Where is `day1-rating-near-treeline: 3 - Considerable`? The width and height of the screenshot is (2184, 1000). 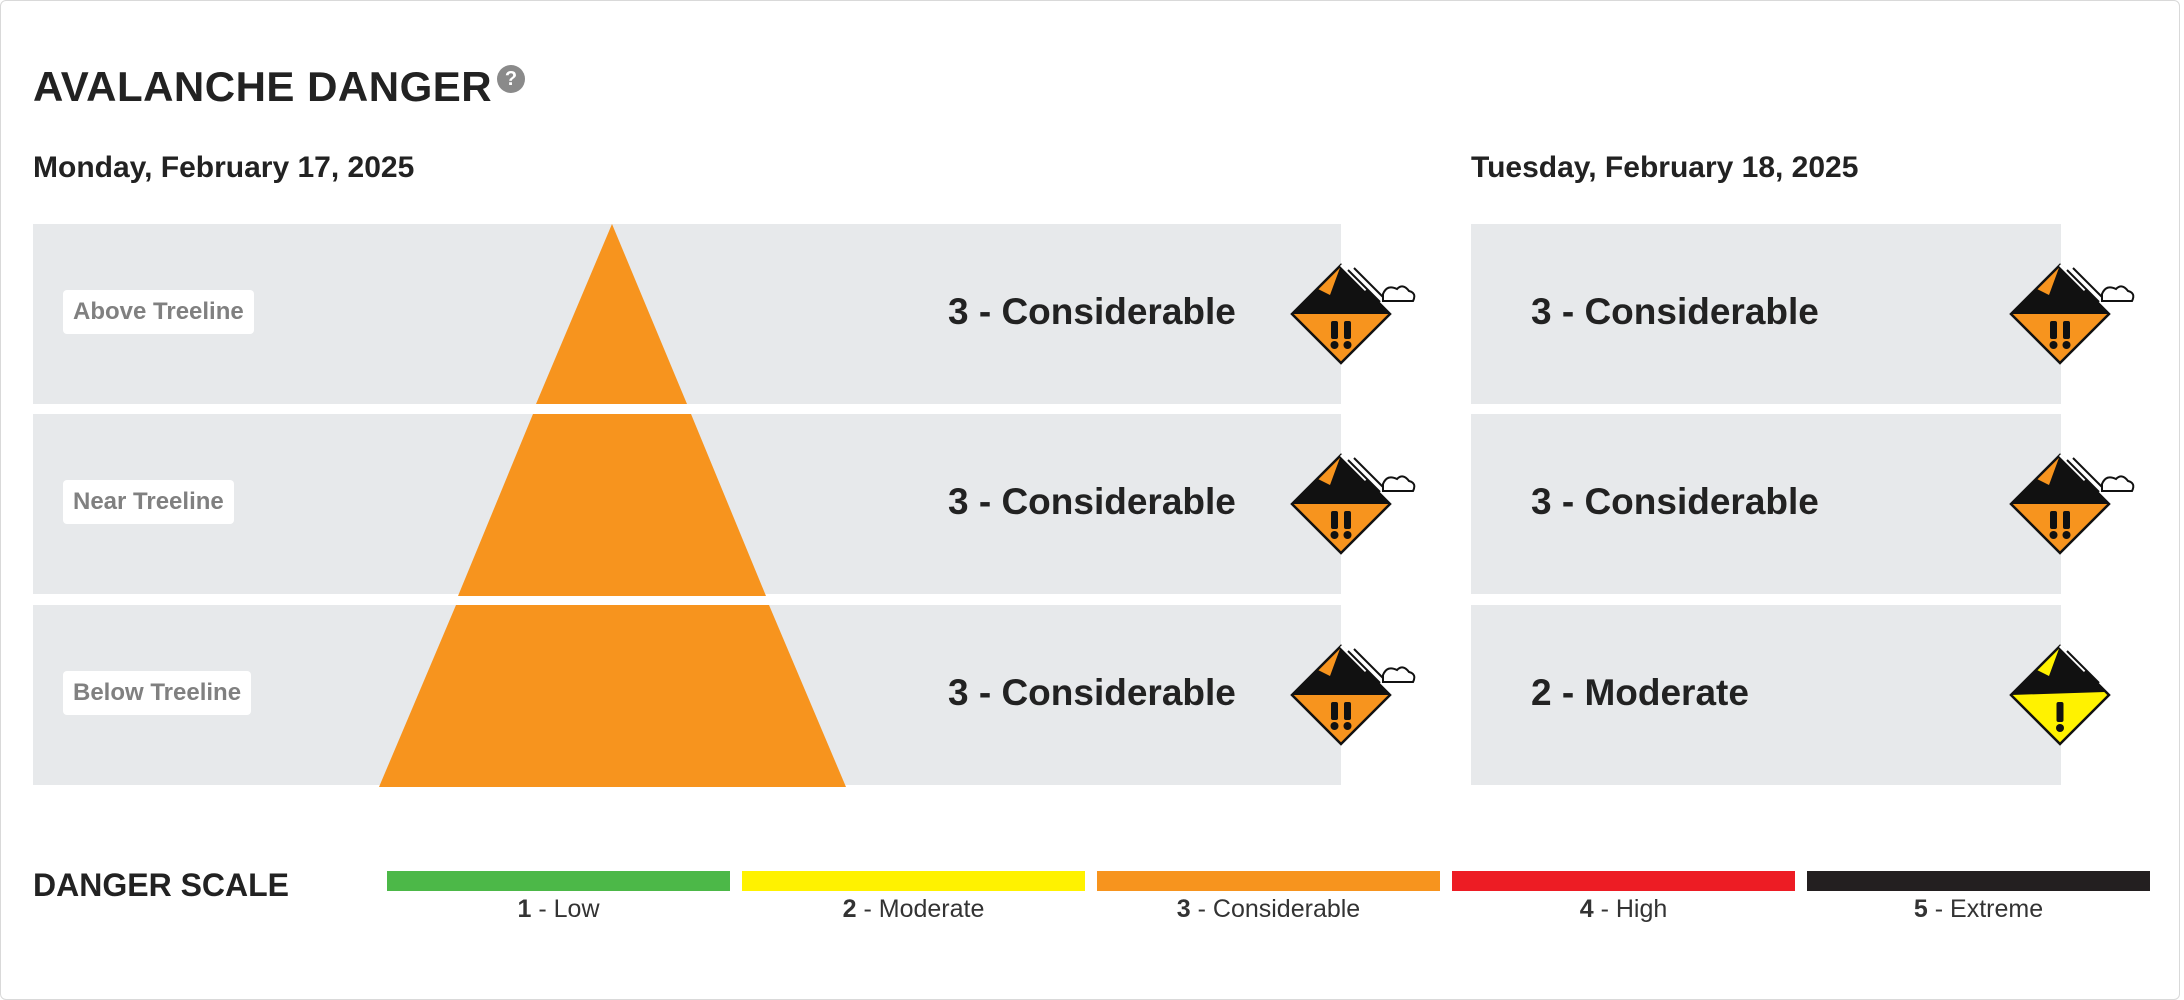
day1-rating-near-treeline: 3 - Considerable is located at coordinates (1092, 501).